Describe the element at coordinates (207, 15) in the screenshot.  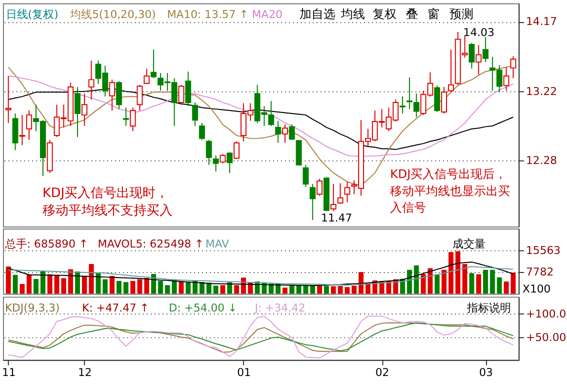
I see `annotation: MA10: 13.57 ↑` at that location.